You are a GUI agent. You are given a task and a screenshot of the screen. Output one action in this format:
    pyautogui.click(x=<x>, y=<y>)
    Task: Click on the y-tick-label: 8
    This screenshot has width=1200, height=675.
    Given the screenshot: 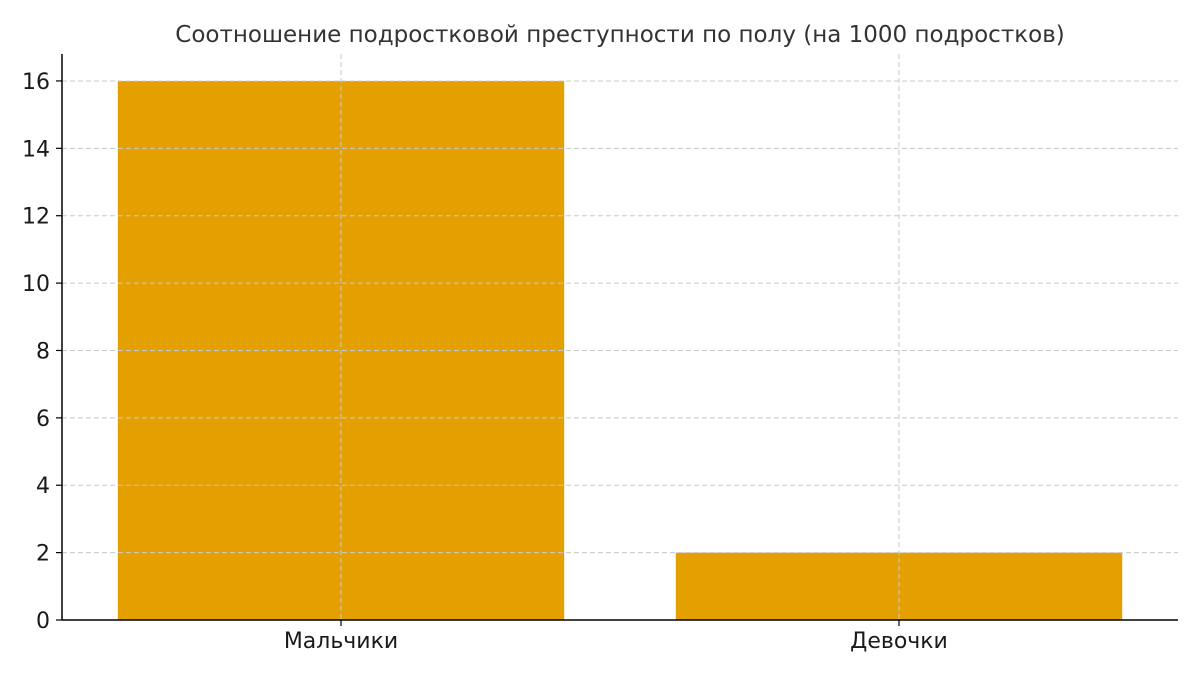 What is the action you would take?
    pyautogui.click(x=43, y=351)
    